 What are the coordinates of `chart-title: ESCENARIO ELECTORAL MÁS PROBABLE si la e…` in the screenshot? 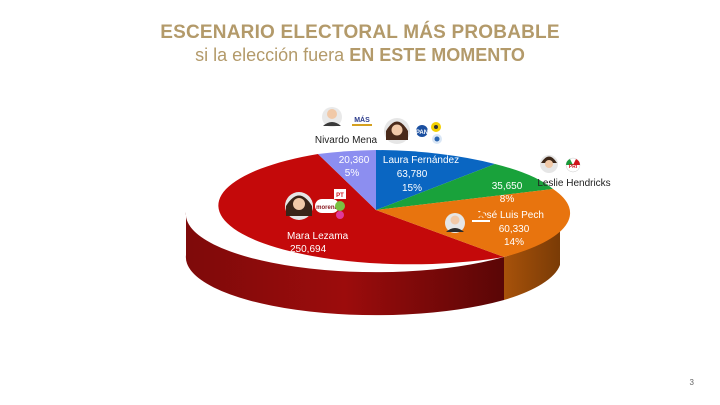 It's located at (360, 44).